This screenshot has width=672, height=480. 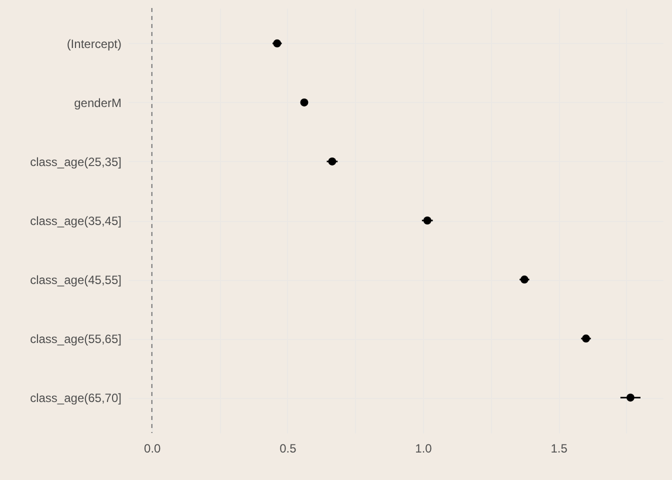 What do you see at coordinates (76, 339) in the screenshot?
I see `y-tick-label: class_age(55,65]` at bounding box center [76, 339].